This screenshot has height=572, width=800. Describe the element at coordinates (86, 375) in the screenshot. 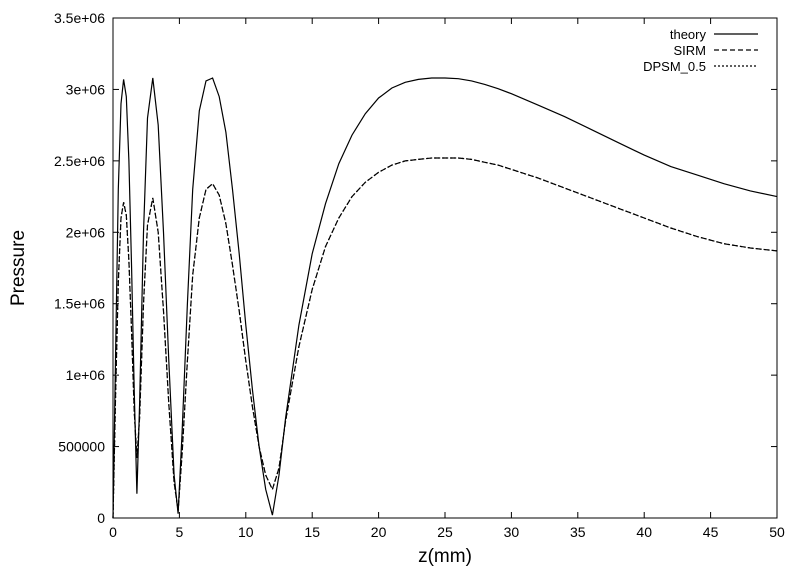

I see `y-tick-label: 1e+06` at that location.